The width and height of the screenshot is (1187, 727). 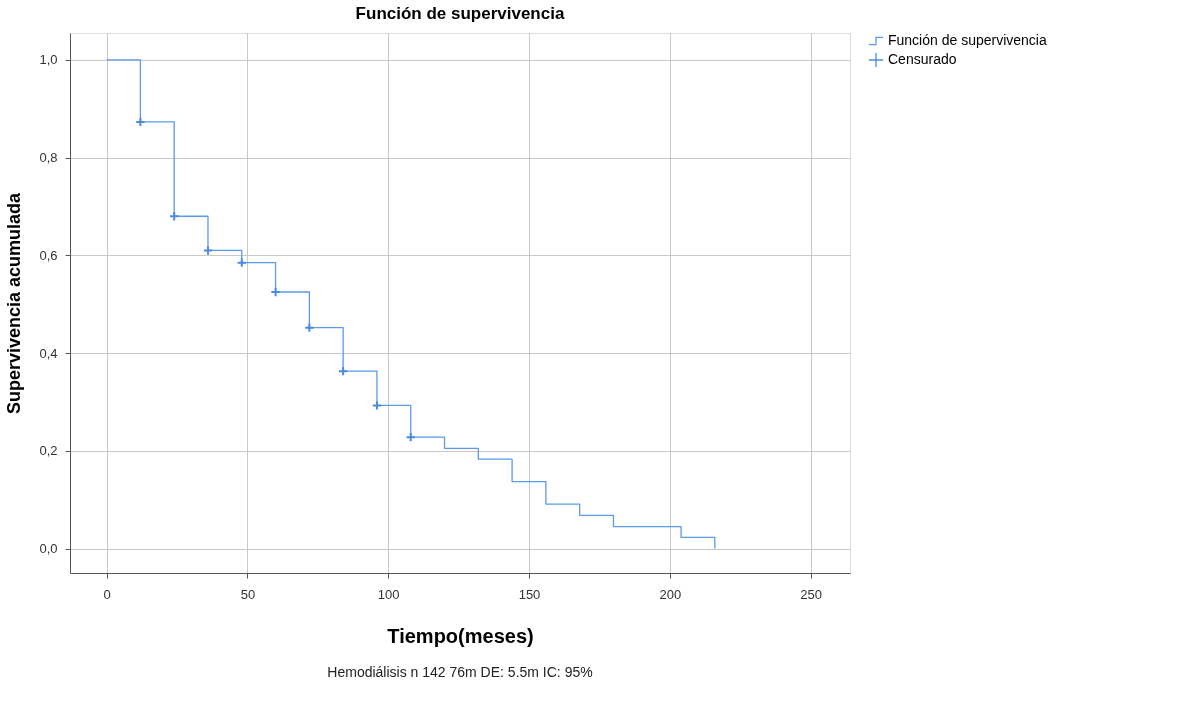 What do you see at coordinates (48, 353) in the screenshot?
I see `y-tick-label: 0,4` at bounding box center [48, 353].